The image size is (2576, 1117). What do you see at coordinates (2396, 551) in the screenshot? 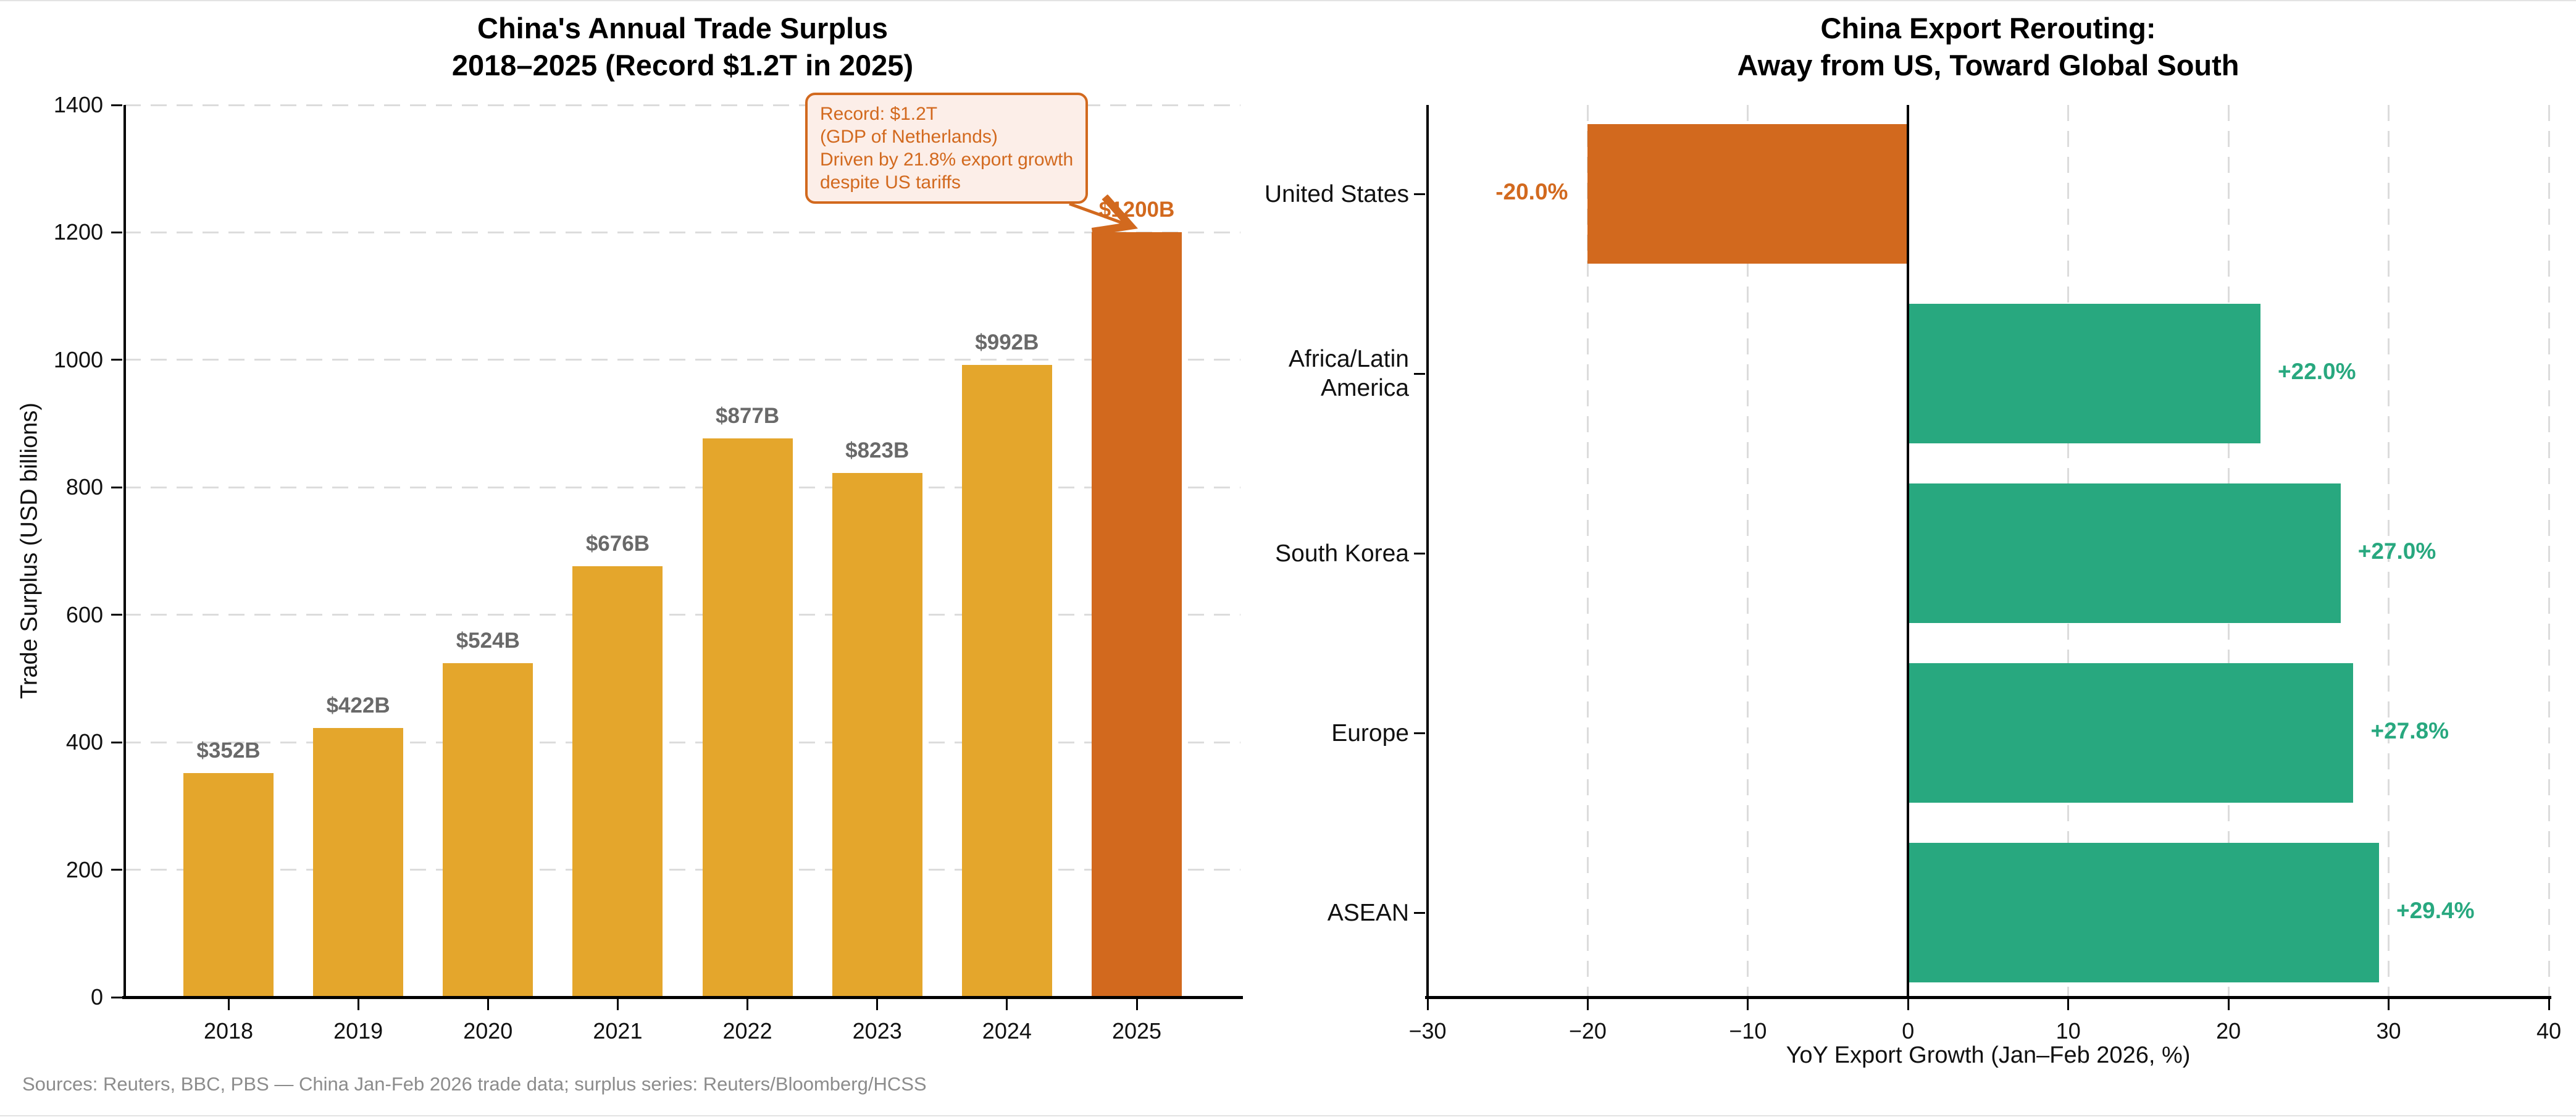
I see `bar-value-label: +27.0%` at bounding box center [2396, 551].